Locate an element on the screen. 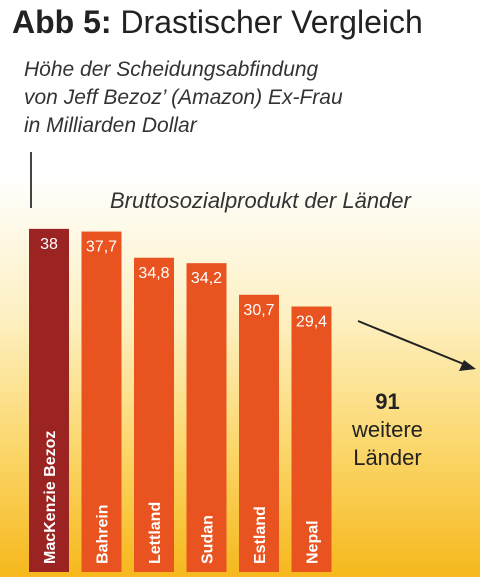 The height and width of the screenshot is (577, 480). category-label: Sudan is located at coordinates (208, 539).